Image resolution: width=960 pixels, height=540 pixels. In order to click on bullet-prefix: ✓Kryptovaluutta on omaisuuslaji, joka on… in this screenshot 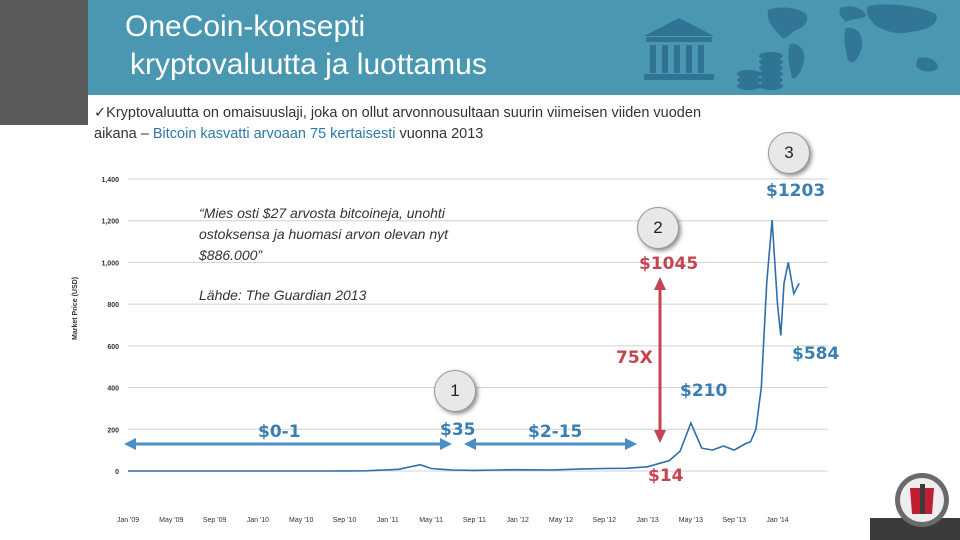, I will do `click(398, 123)`.